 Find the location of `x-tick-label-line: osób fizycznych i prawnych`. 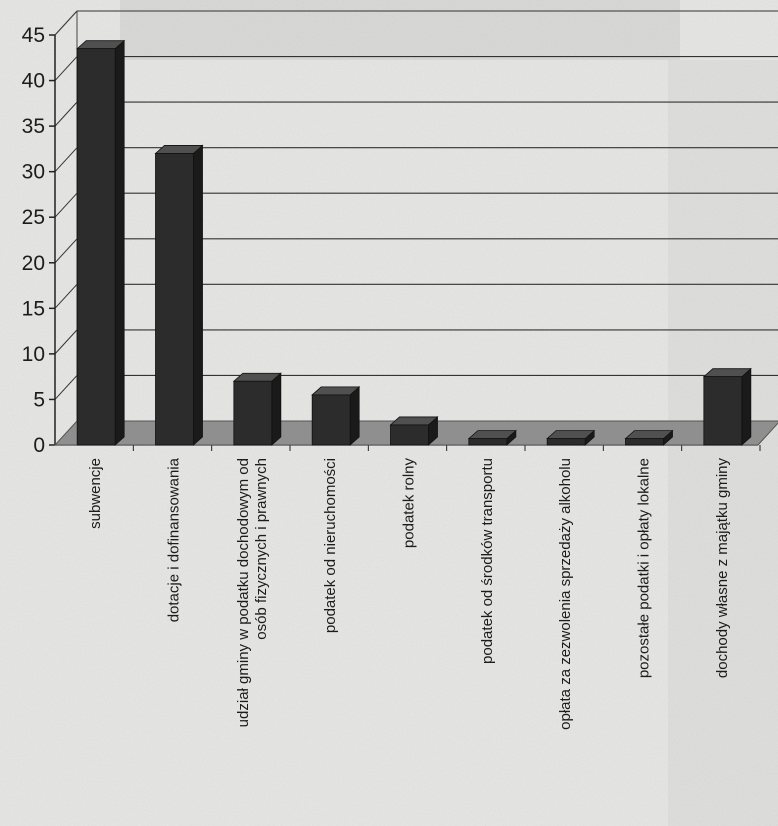

x-tick-label-line: osób fizycznych i prawnych is located at coordinates (261, 549).